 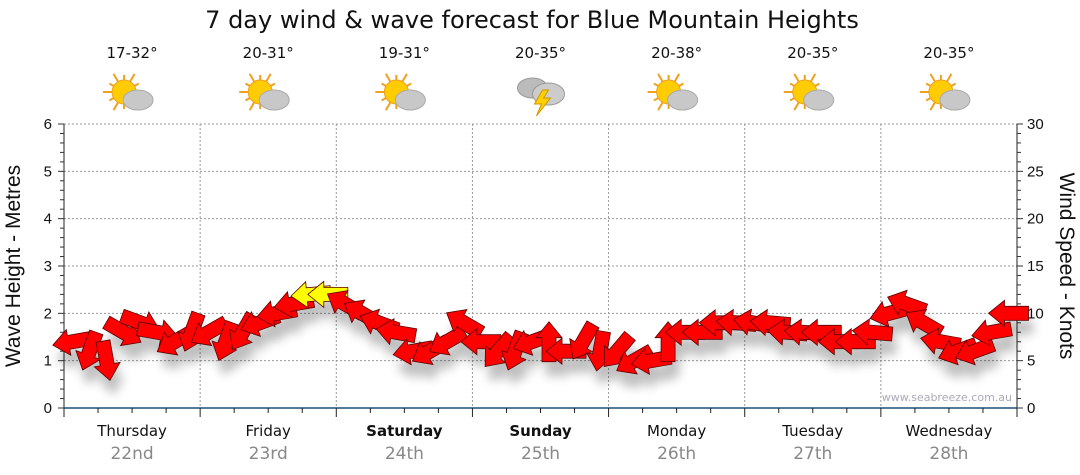 What do you see at coordinates (131, 454) in the screenshot?
I see `x-date-label: 22nd` at bounding box center [131, 454].